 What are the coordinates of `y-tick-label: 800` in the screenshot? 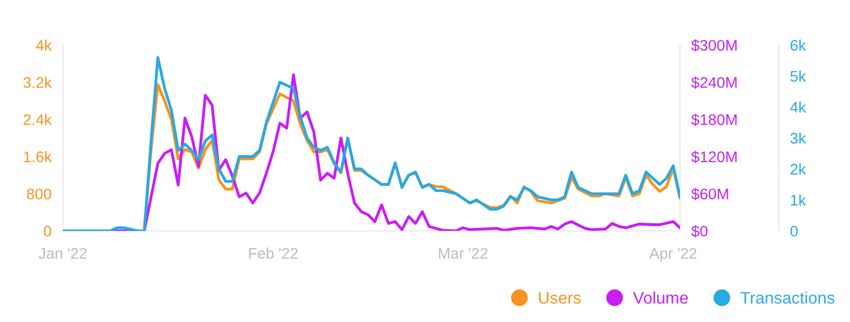 It's located at (39, 194).